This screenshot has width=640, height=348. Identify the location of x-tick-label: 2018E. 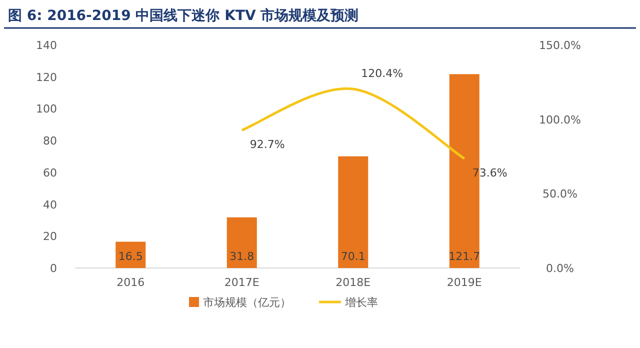
(353, 282).